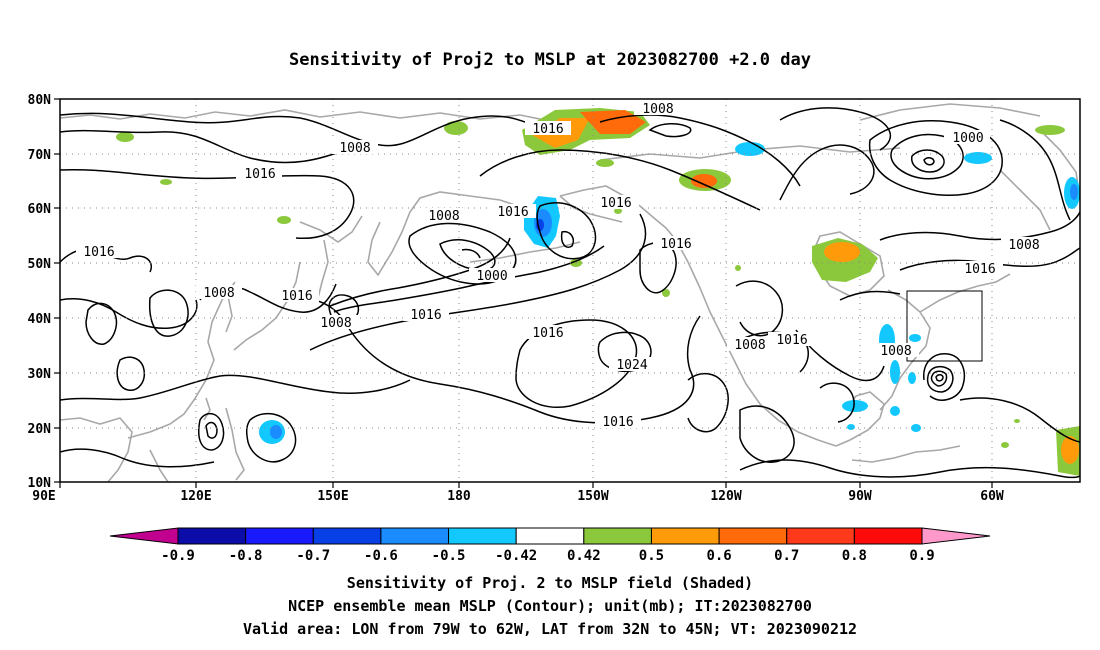 The height and width of the screenshot is (650, 1100). I want to click on lat-tick-label: 70N, so click(40, 155).